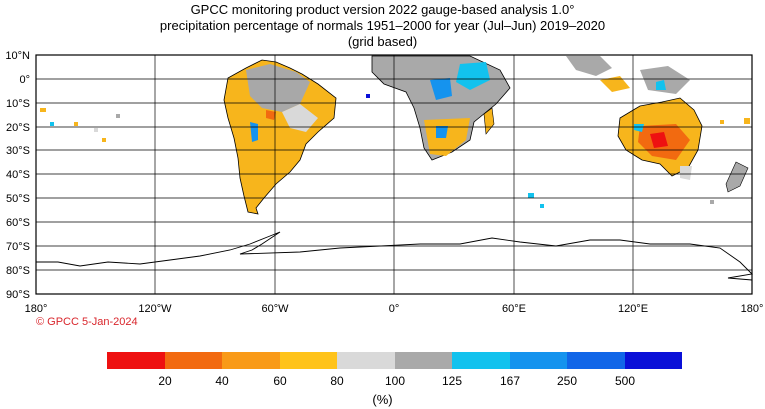 The image size is (765, 409). I want to click on lat-label: 30°S, so click(18, 151).